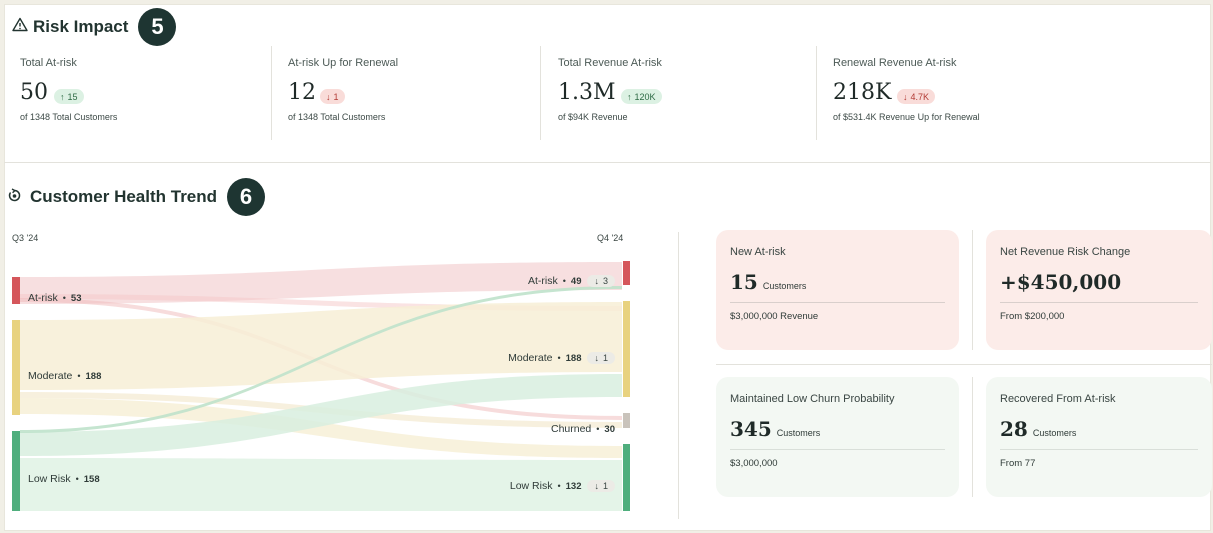 Image resolution: width=1213 pixels, height=533 pixels. I want to click on node-bar-q3-lowrisk, so click(16, 471).